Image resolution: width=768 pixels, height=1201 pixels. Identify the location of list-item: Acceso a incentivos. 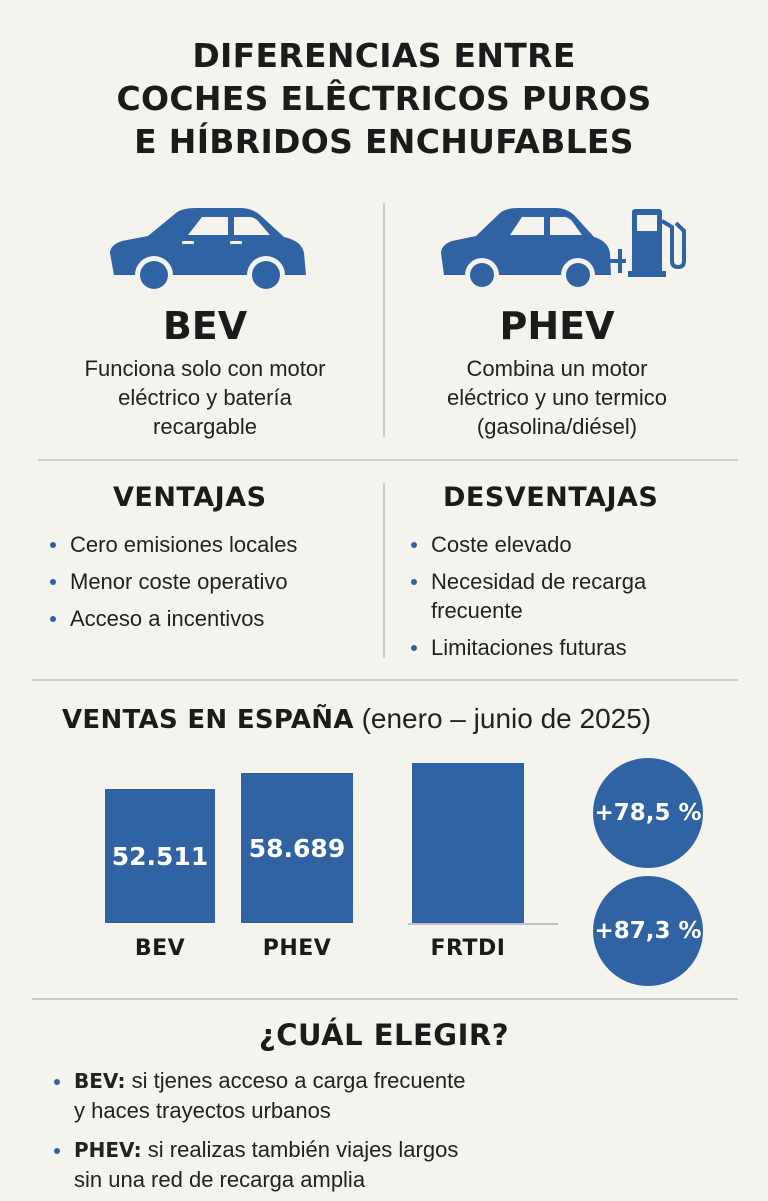
(210, 618).